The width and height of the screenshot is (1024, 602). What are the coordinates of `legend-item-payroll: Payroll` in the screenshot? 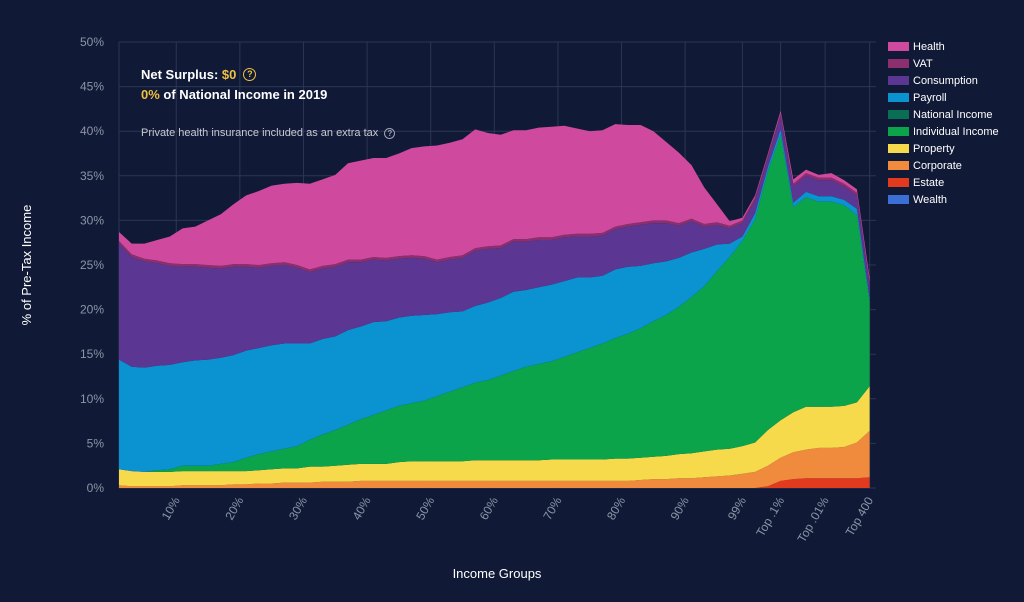 It's located at (917, 98).